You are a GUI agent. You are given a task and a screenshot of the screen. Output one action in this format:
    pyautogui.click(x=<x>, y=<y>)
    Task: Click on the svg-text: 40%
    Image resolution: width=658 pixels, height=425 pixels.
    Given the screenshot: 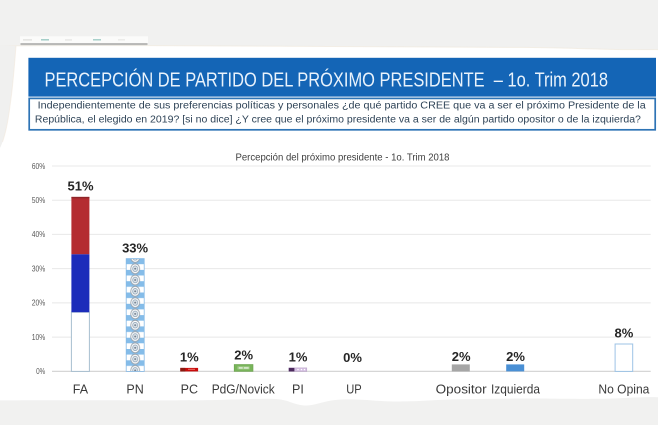 What is the action you would take?
    pyautogui.click(x=39, y=234)
    